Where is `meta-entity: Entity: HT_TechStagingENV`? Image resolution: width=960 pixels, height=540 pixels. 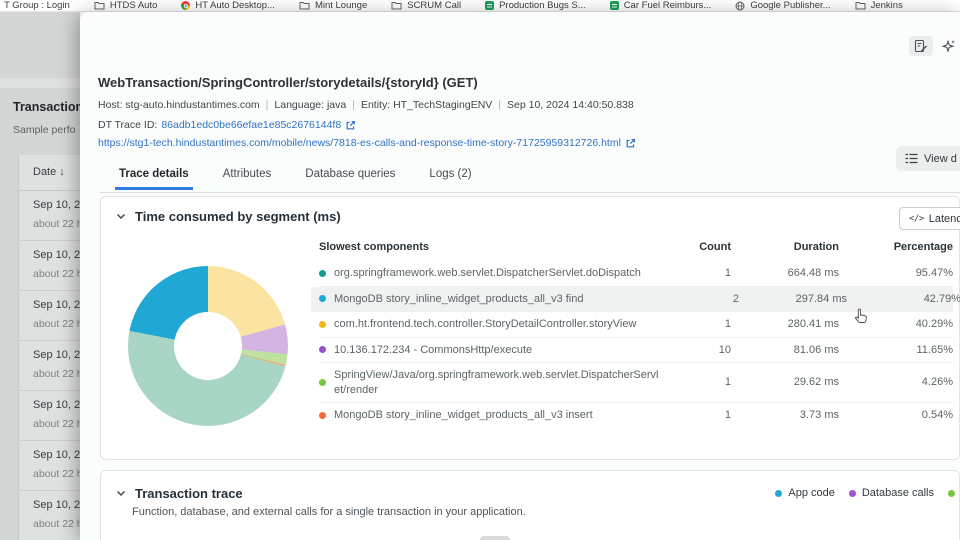
meta-entity: Entity: HT_TechStagingENV is located at coordinates (426, 105).